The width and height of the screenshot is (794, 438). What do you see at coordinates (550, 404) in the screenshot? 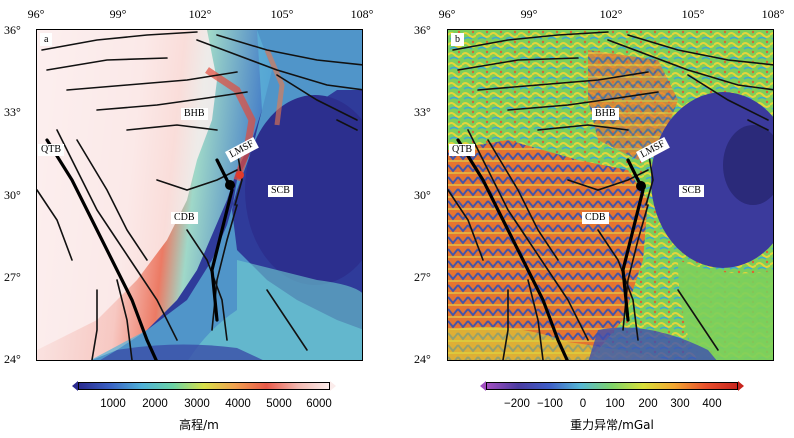
I see `colorbar-b-tick: −100` at bounding box center [550, 404].